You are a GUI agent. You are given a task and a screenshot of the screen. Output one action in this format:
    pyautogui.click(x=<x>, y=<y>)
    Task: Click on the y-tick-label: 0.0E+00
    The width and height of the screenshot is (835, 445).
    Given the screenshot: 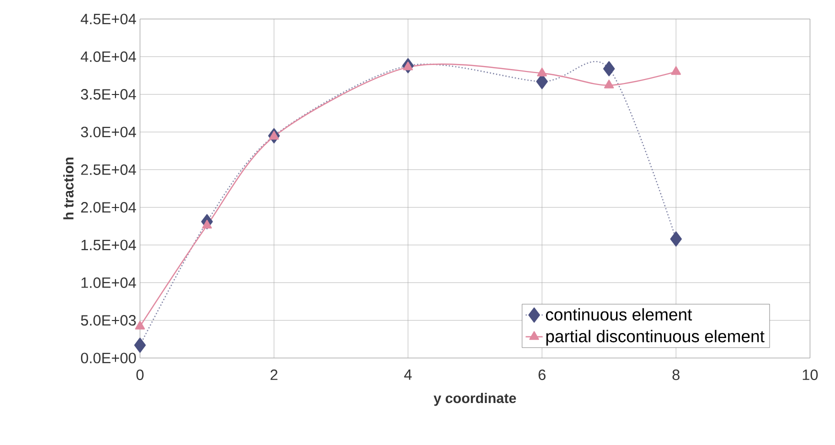 What is the action you would take?
    pyautogui.click(x=108, y=358)
    